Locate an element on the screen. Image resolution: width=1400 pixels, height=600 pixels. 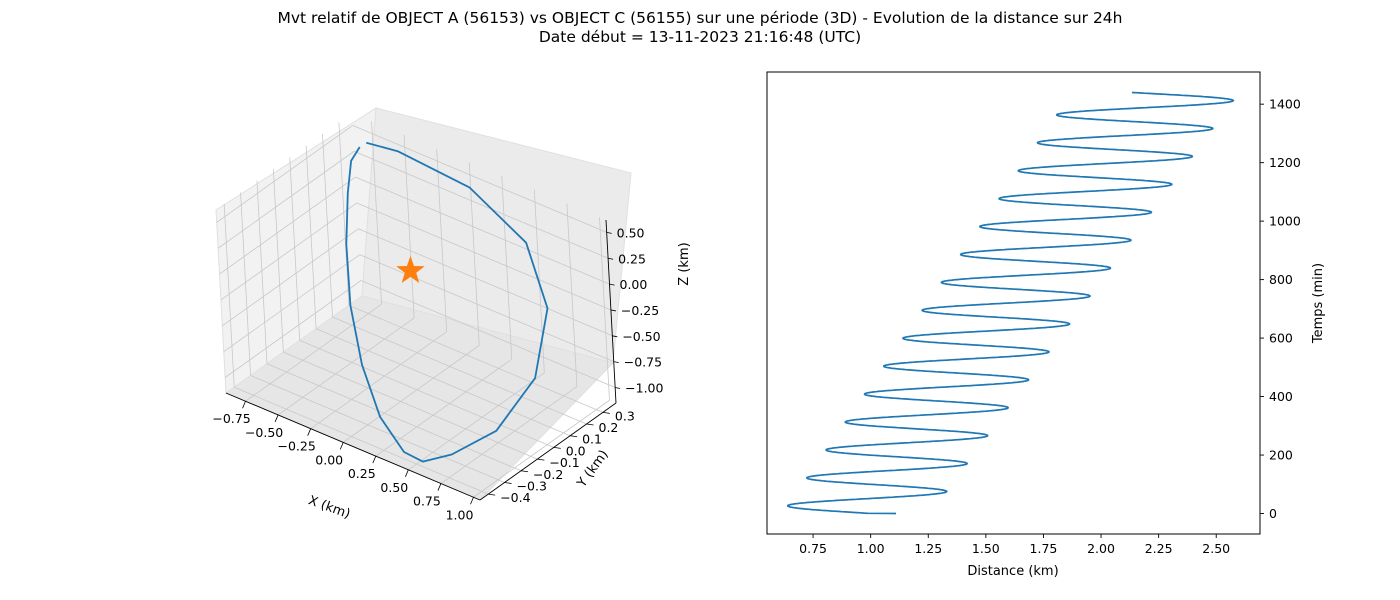
x-tick-label: 1.25 is located at coordinates (928, 548).